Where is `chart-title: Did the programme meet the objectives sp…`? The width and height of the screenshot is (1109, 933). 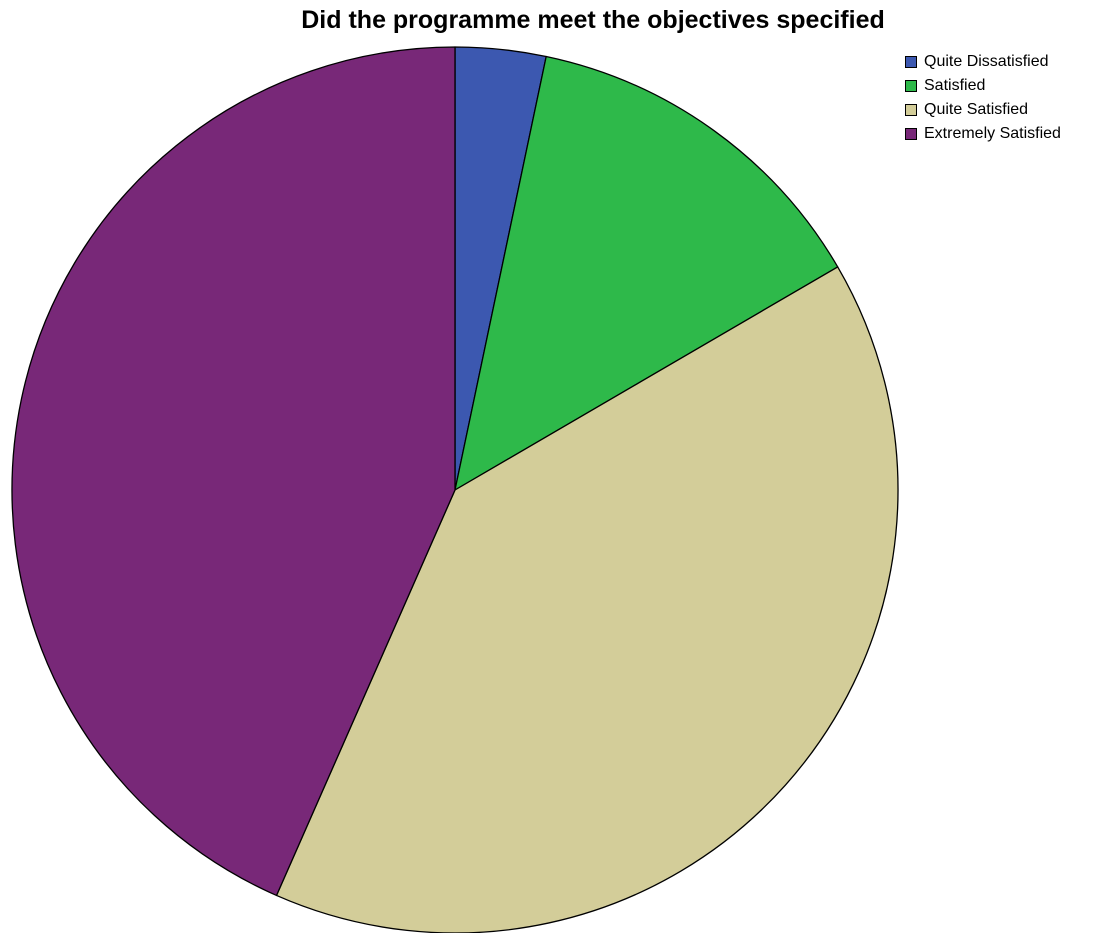 chart-title: Did the programme meet the objectives sp… is located at coordinates (593, 20).